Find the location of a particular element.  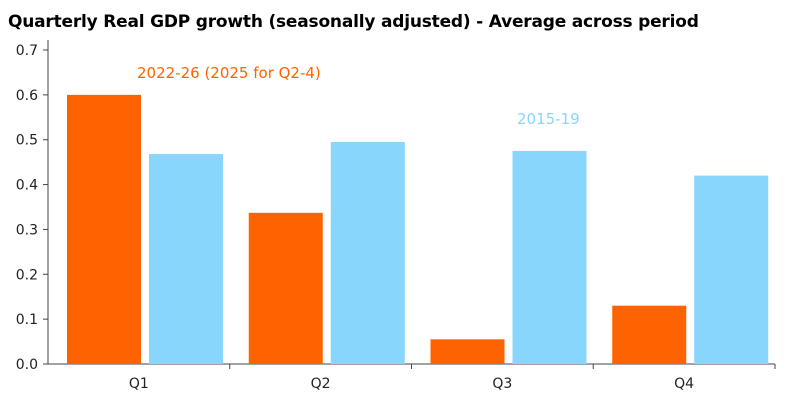

series-label-recent: 2022-26 (2025 for Q2-4) is located at coordinates (229, 73).